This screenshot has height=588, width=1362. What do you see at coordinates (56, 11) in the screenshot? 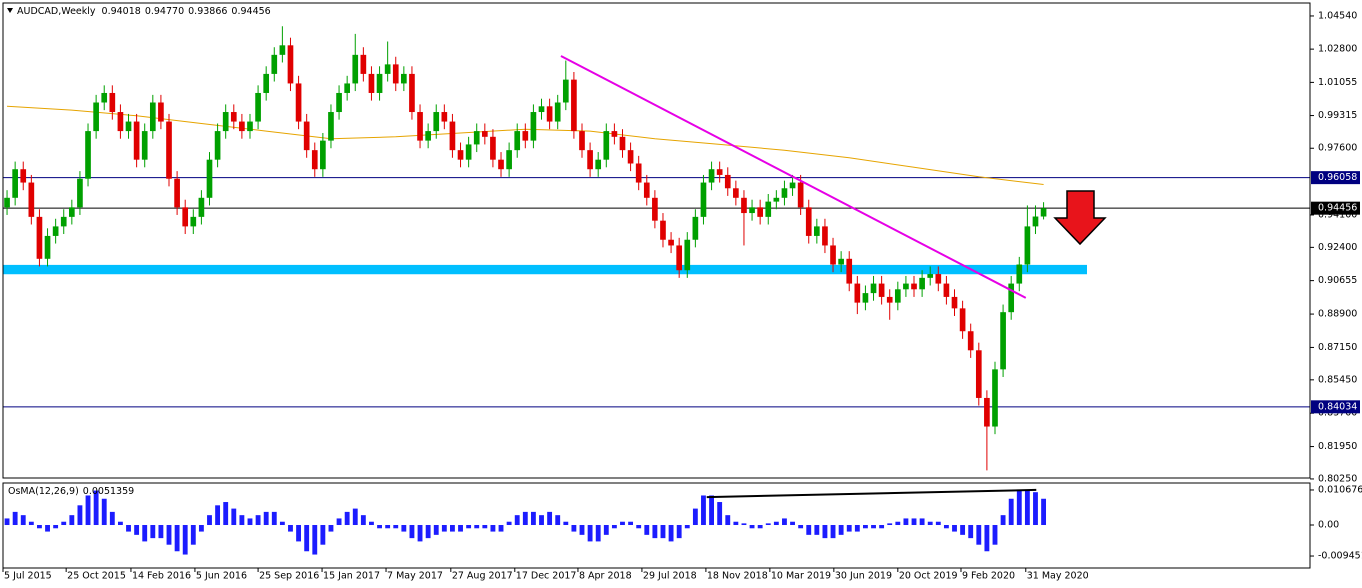
I see `symbol-title: AUDCAD,Weekly` at bounding box center [56, 11].